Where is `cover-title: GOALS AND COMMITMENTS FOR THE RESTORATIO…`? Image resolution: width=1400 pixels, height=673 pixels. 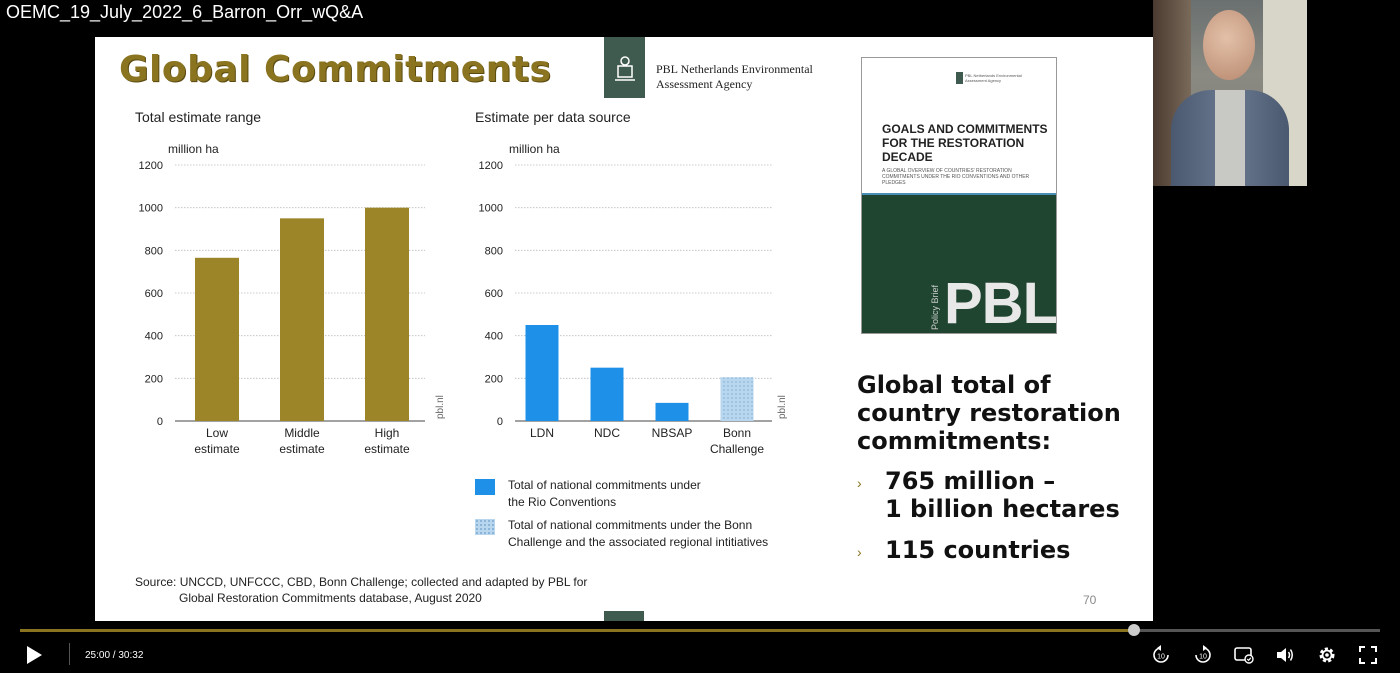
cover-title: GOALS AND COMMITMENTS FOR THE RESTORATIO… is located at coordinates (965, 143).